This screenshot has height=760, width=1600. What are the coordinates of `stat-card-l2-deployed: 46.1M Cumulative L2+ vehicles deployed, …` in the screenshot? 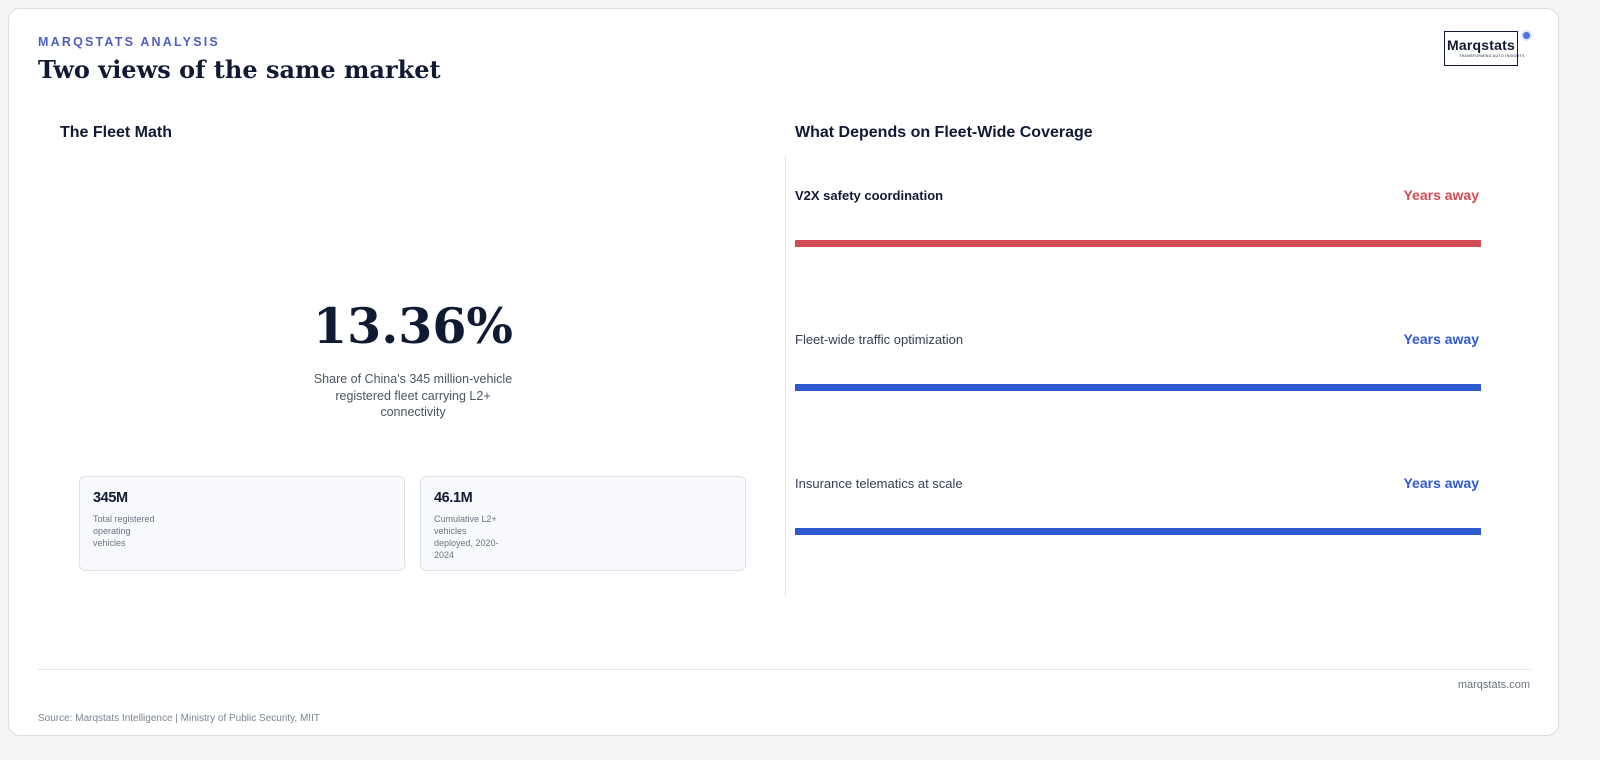 It's located at (583, 523).